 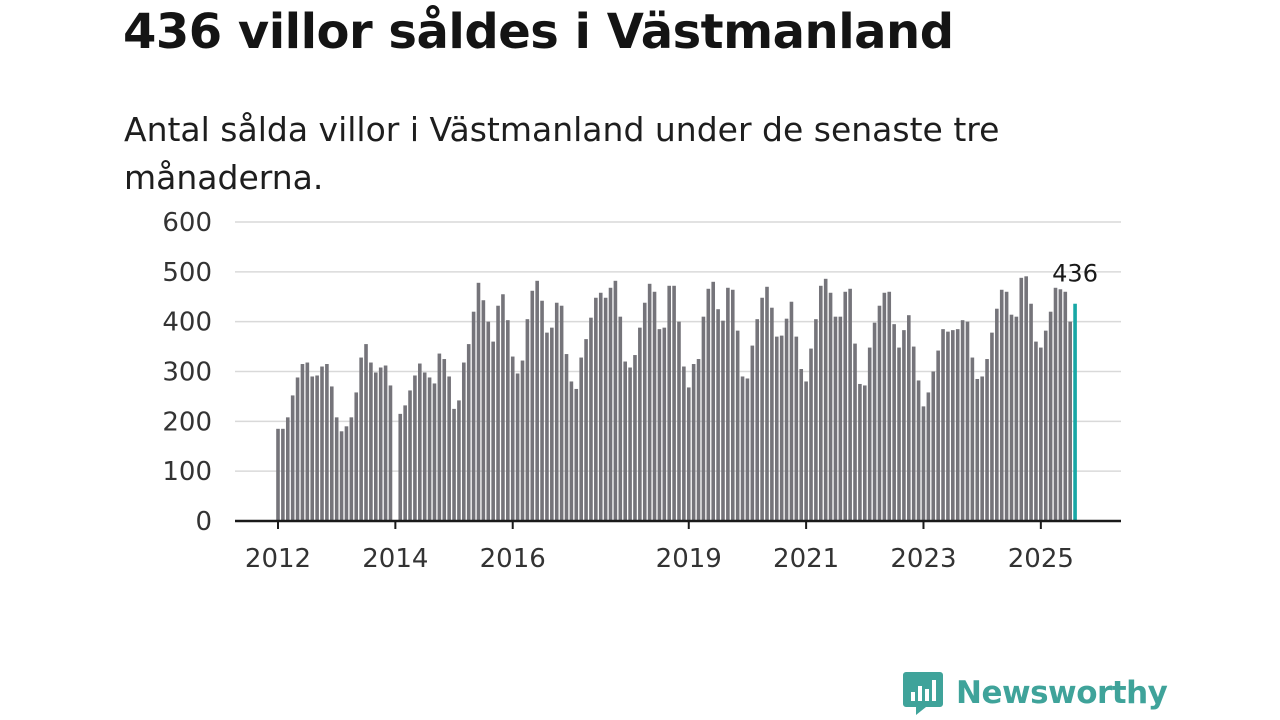 What do you see at coordinates (1062, 693) in the screenshot?
I see `newsworthy-logo-text: Newsworthy` at bounding box center [1062, 693].